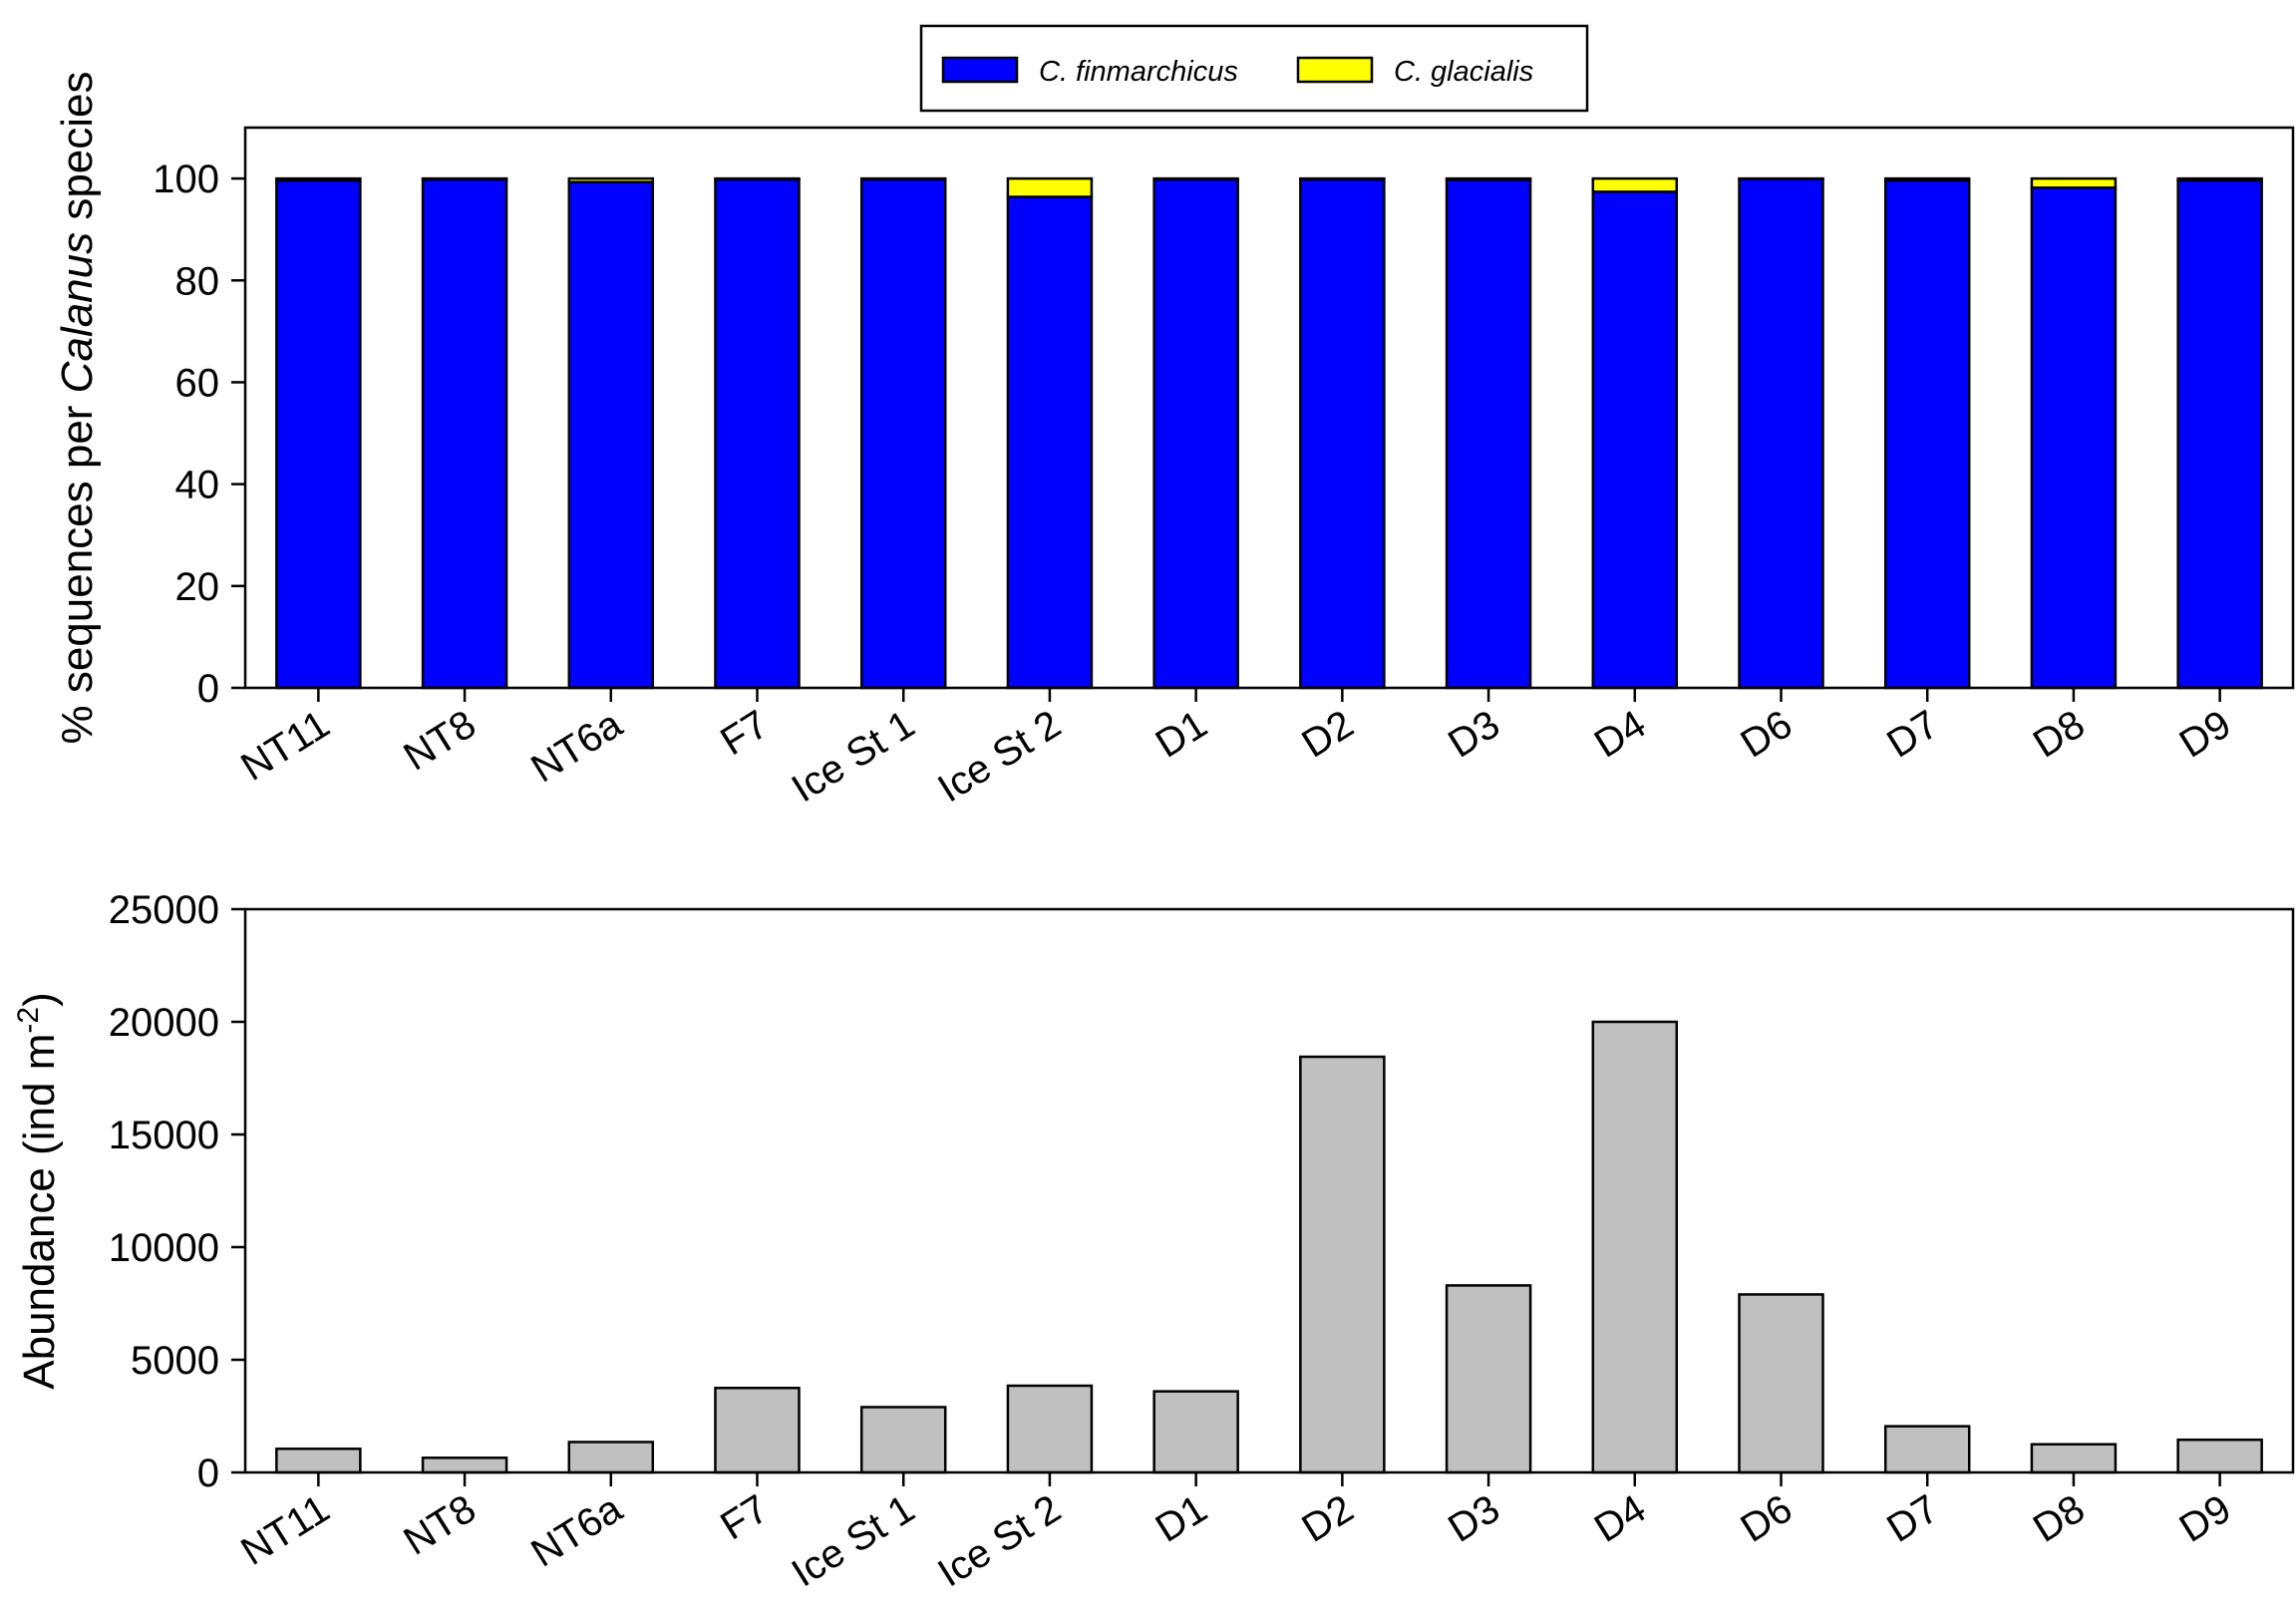  Describe the element at coordinates (611, 1457) in the screenshot. I see `bar-nt6a` at that location.